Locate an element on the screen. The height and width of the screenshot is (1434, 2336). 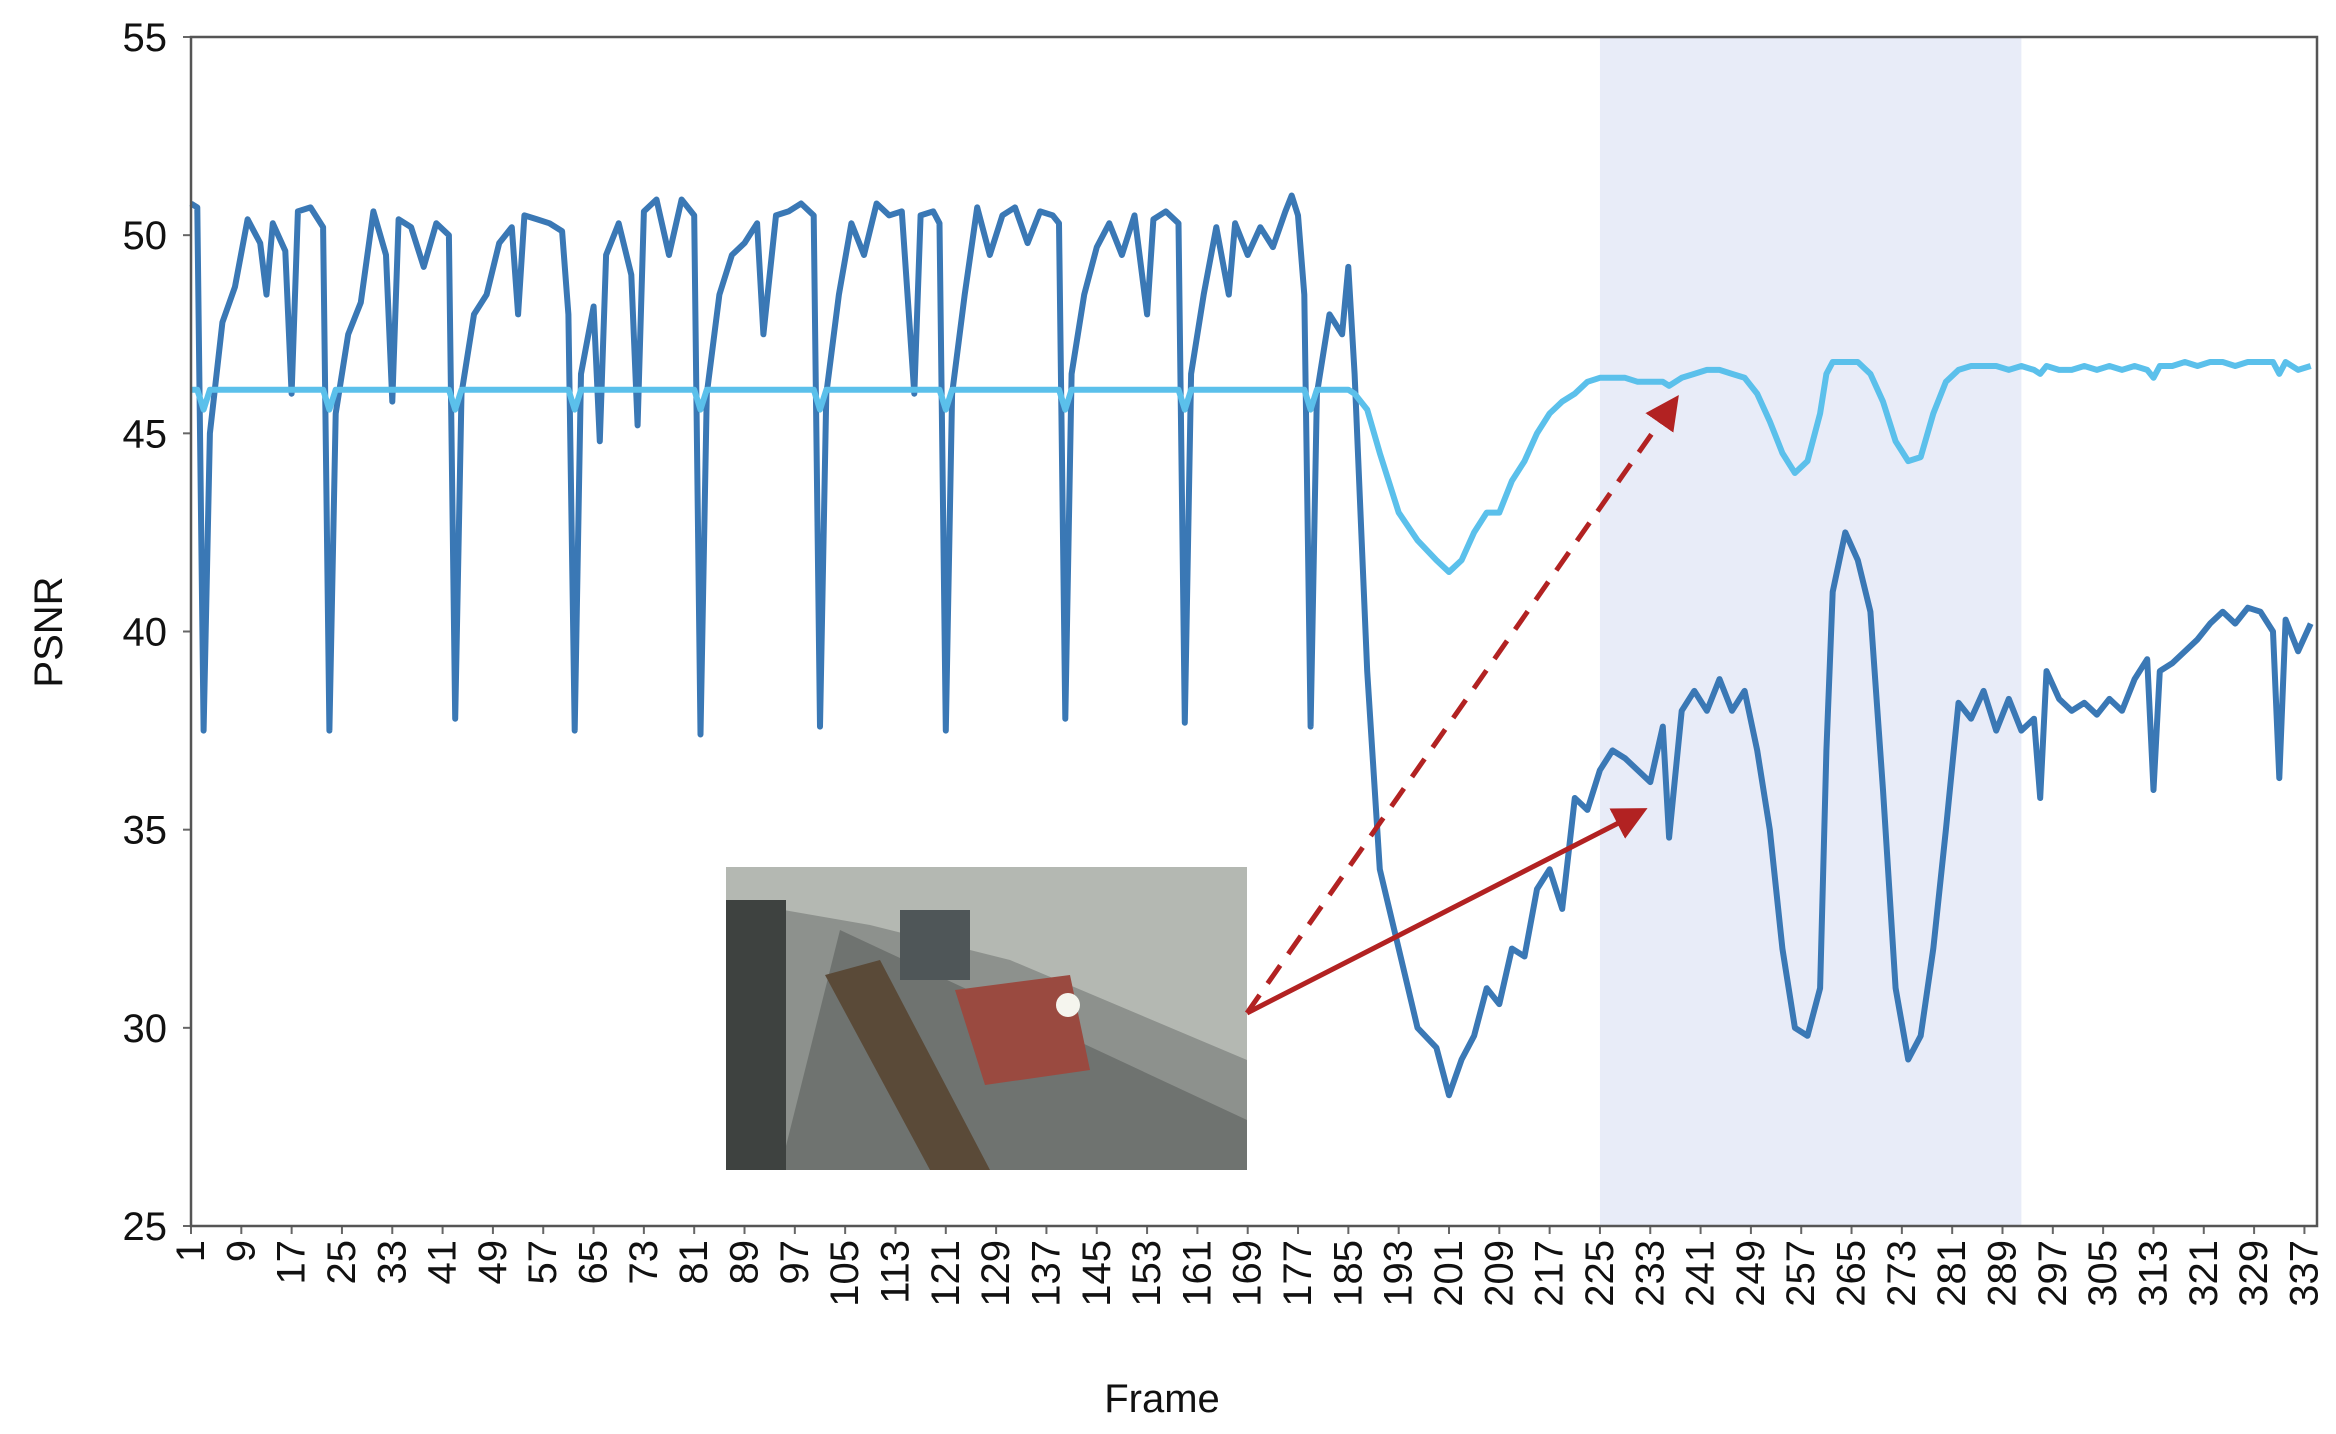
x-tick-label: 265 is located at coordinates (1852, 1273).